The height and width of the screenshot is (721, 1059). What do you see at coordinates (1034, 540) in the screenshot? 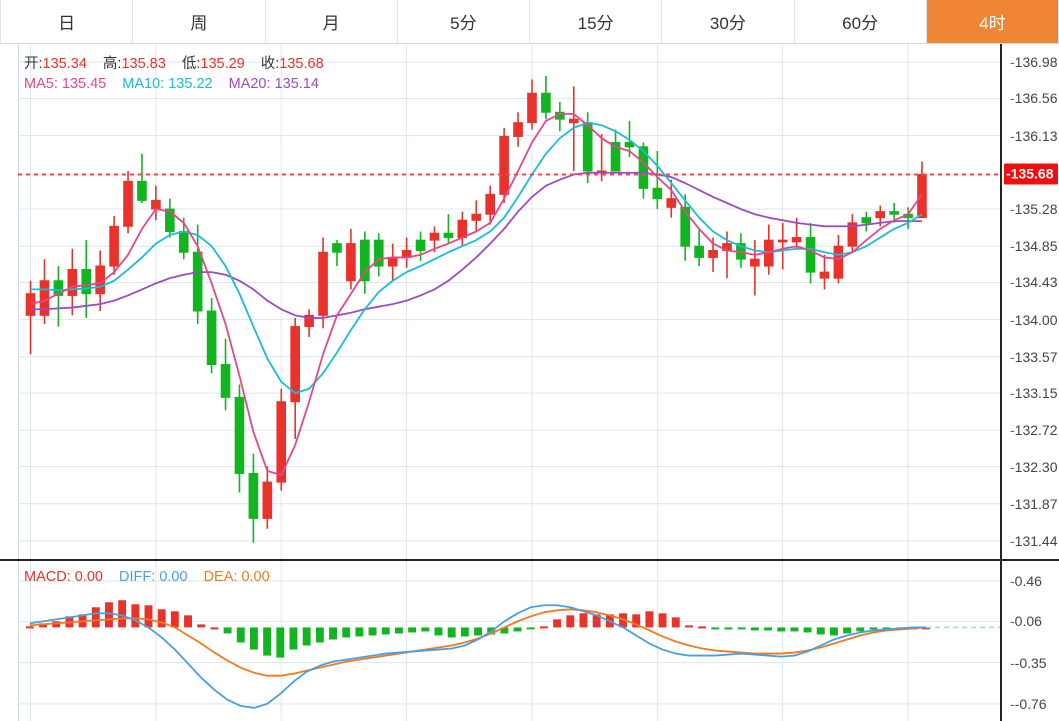
I see `price-tick-label: -131.44` at bounding box center [1034, 540].